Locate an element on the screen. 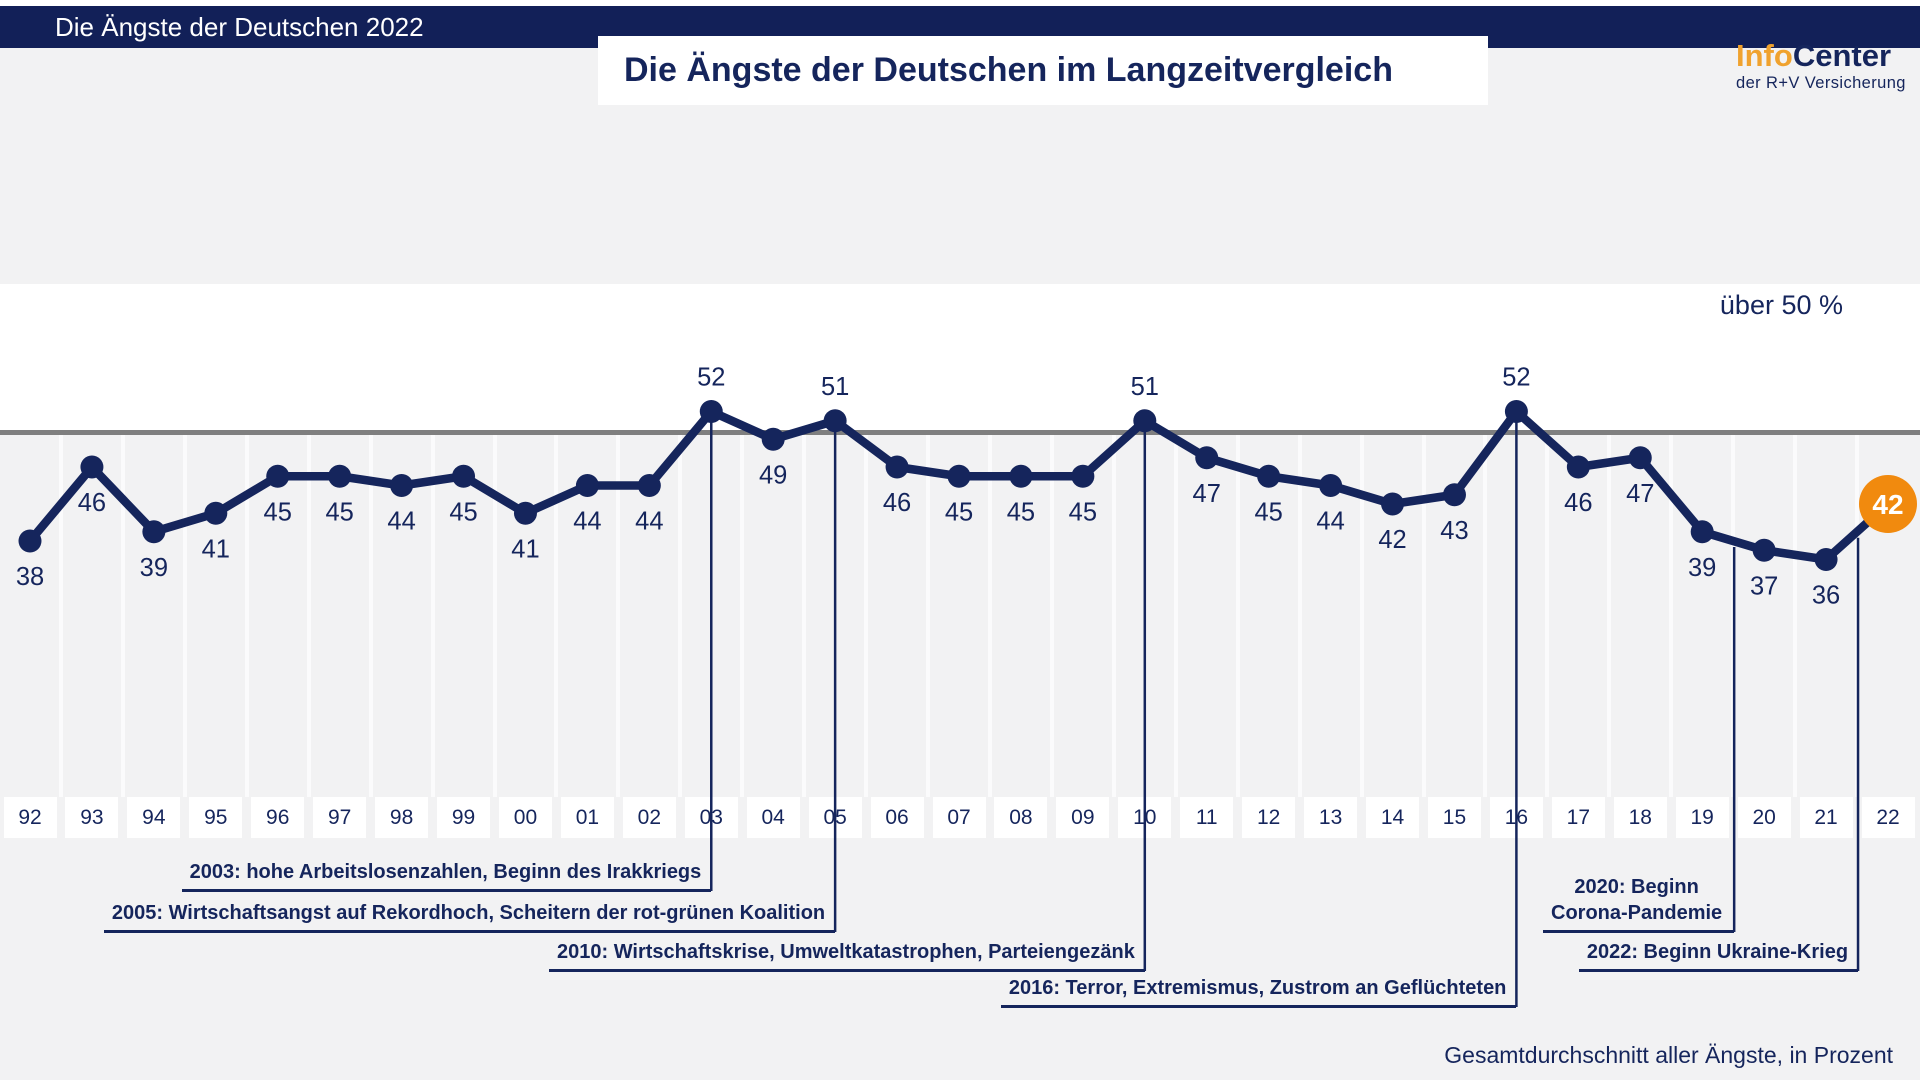 The image size is (1920, 1080). year-label: 18 is located at coordinates (1640, 817).